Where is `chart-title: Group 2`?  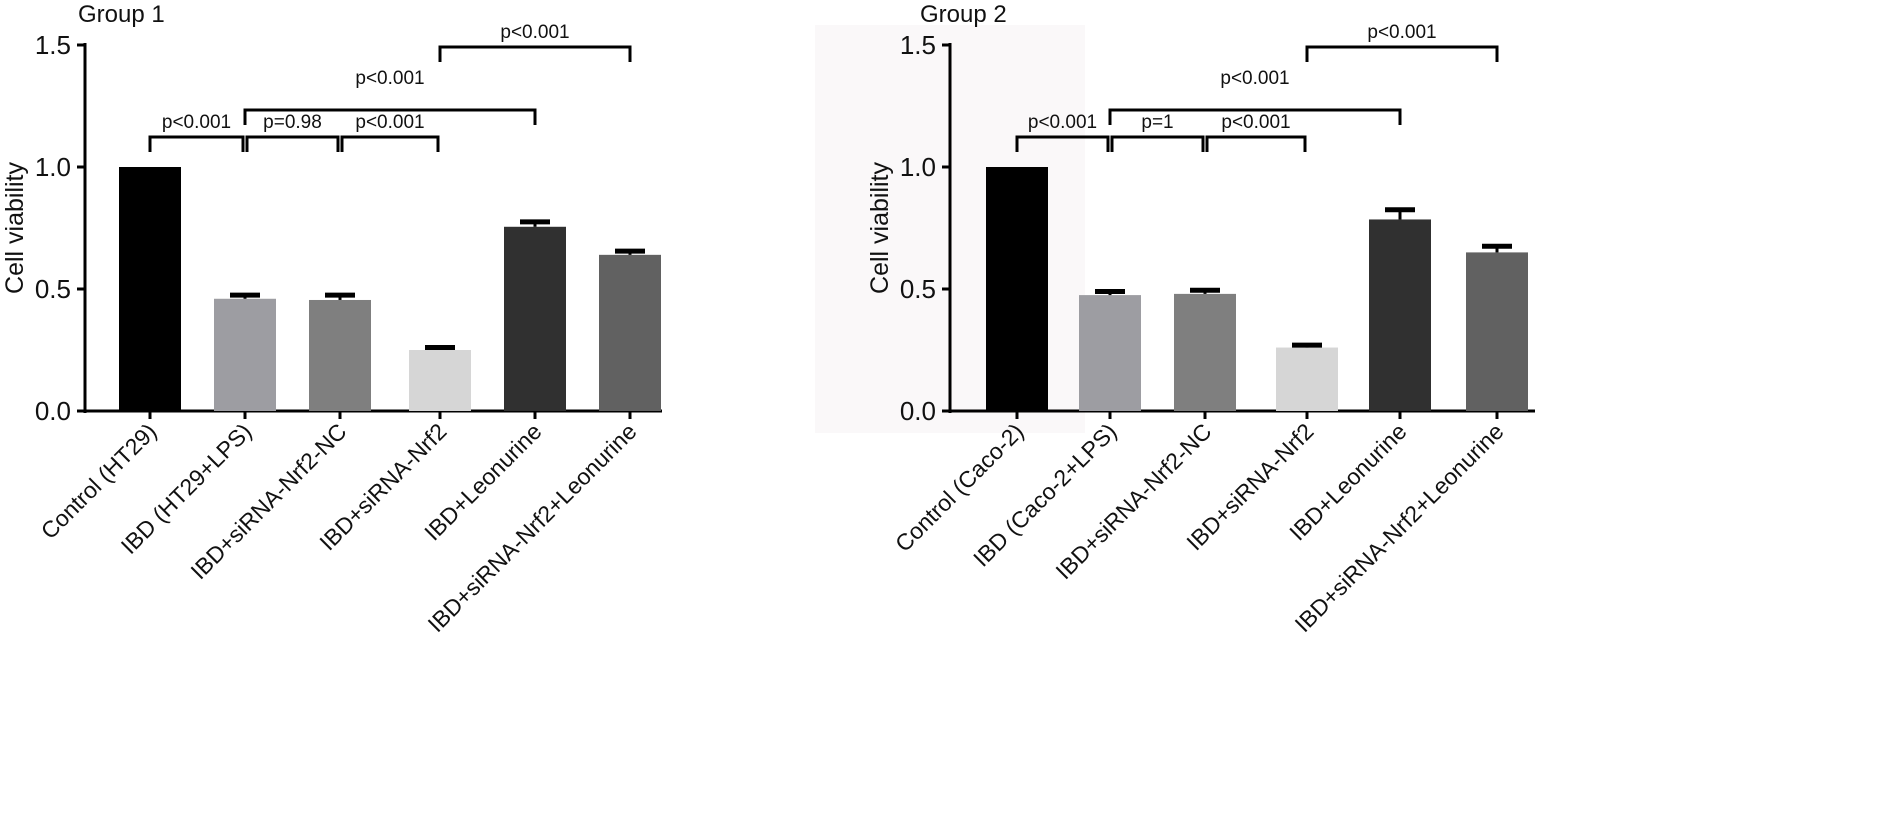 chart-title: Group 2 is located at coordinates (963, 14).